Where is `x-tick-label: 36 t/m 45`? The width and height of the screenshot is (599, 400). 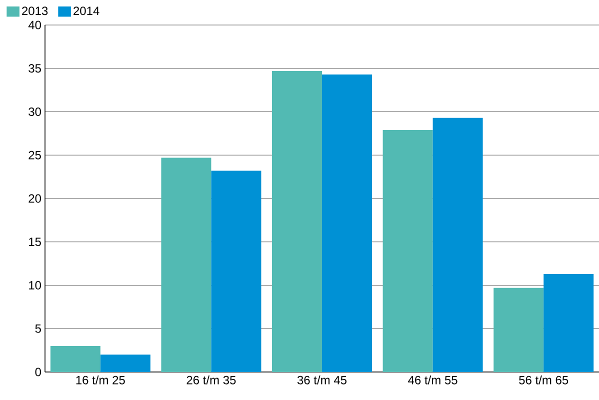
x-tick-label: 36 t/m 45 is located at coordinates (321, 380).